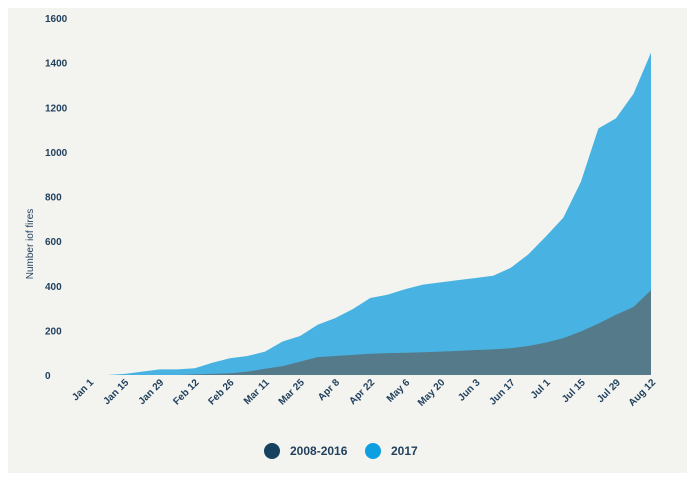 The width and height of the screenshot is (695, 484). What do you see at coordinates (292, 392) in the screenshot?
I see `x-tick-label: Mar 25` at bounding box center [292, 392].